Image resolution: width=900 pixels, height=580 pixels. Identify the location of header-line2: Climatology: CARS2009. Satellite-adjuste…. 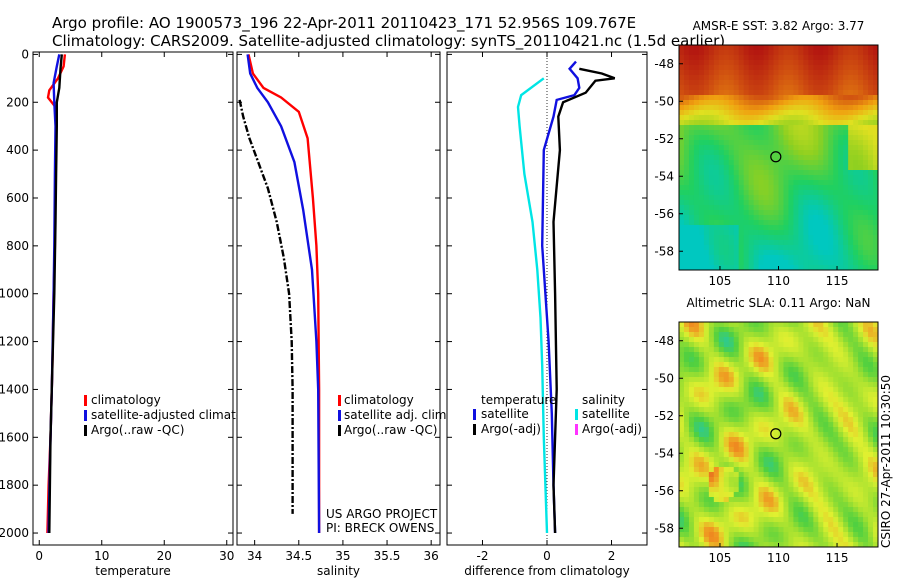
(388, 41).